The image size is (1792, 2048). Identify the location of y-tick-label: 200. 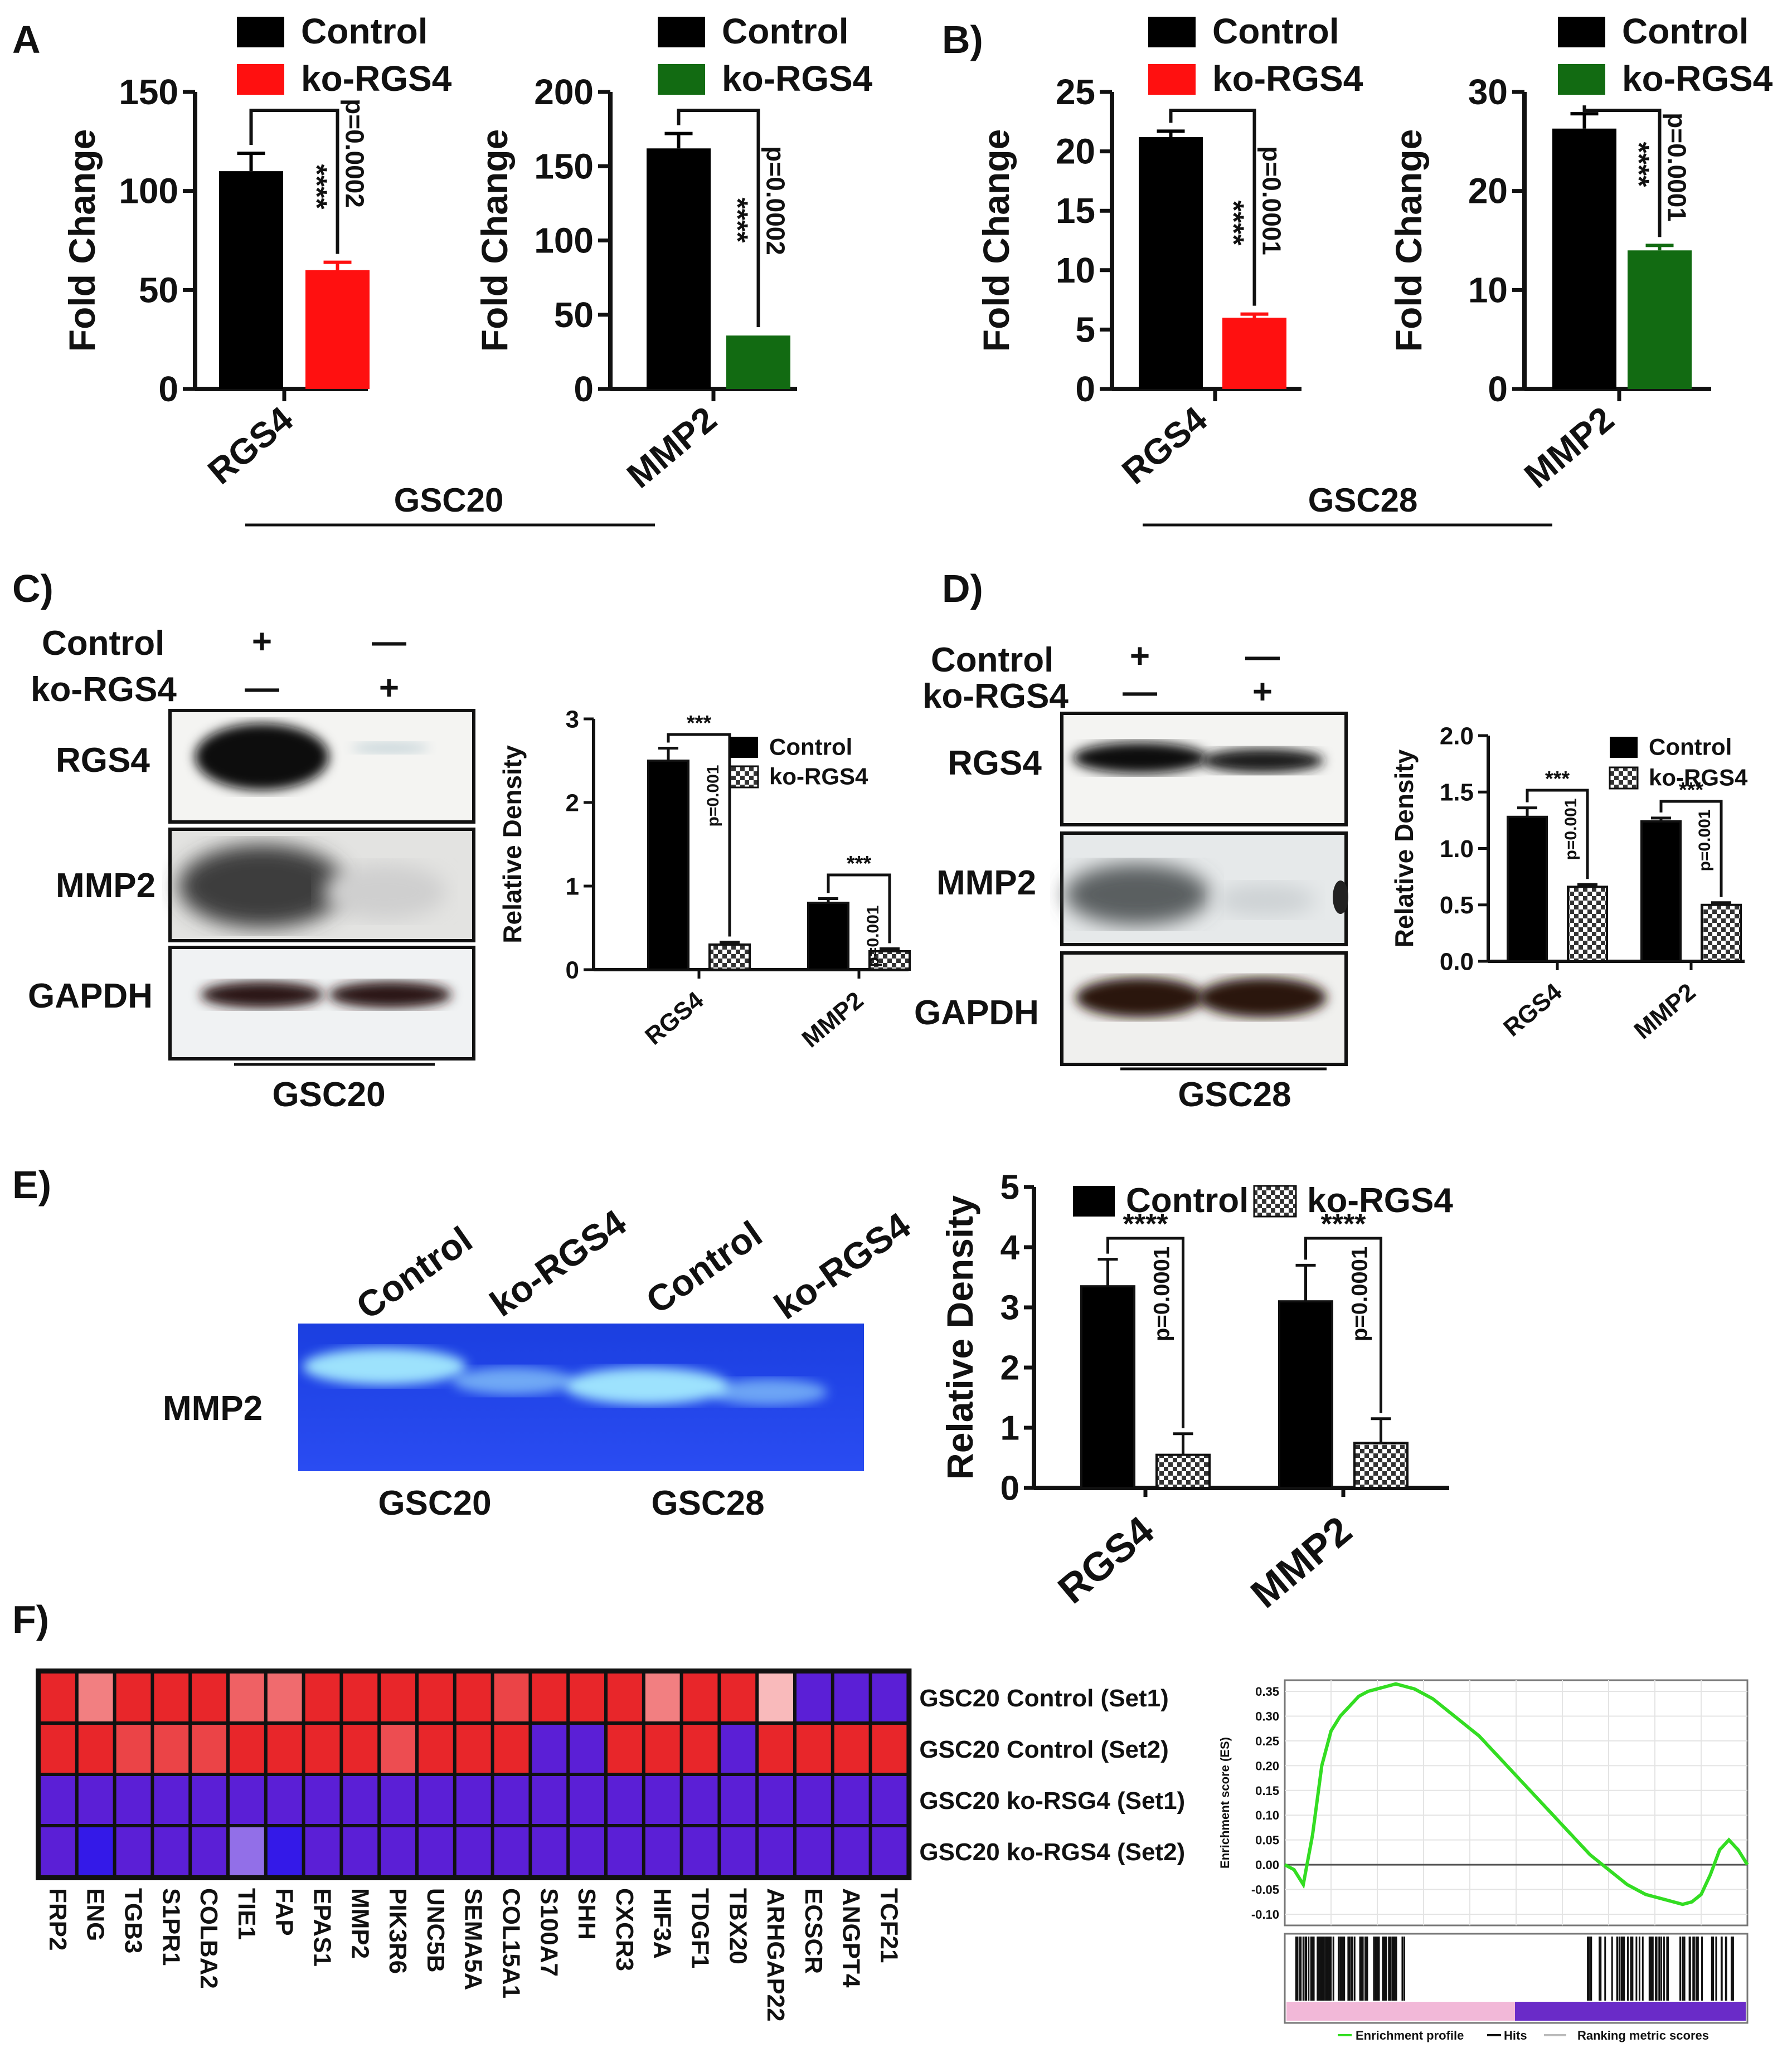
(564, 92).